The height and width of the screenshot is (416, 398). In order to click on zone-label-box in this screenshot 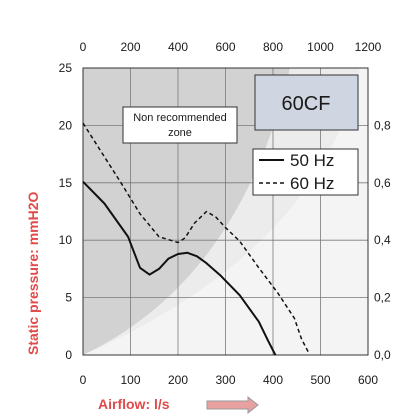, I will do `click(180, 125)`.